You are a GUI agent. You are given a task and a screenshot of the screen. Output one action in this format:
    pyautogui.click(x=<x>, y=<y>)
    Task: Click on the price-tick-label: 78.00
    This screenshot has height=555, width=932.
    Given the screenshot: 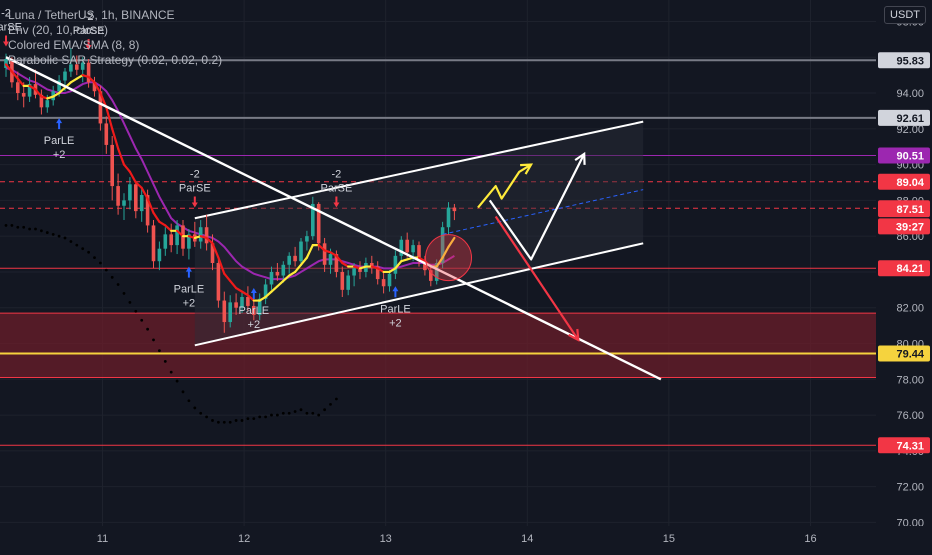 What is the action you would take?
    pyautogui.click(x=910, y=380)
    